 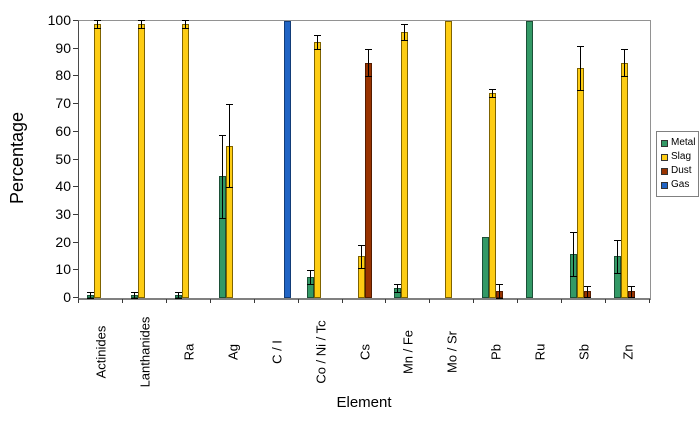 I want to click on bar-slag-sb, so click(x=581, y=183).